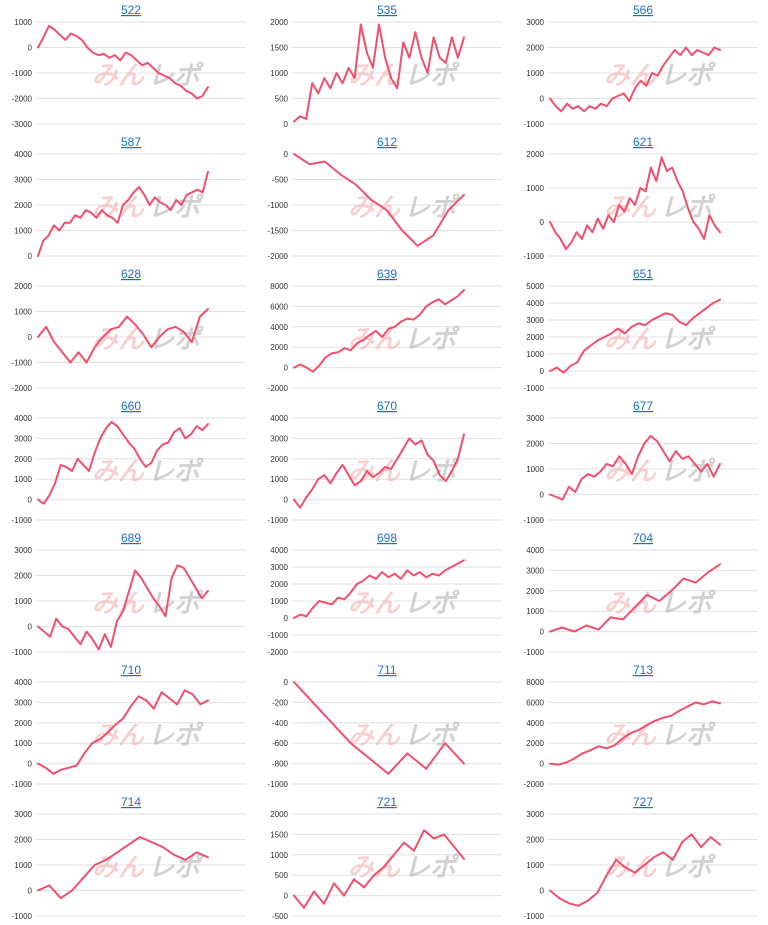  I want to click on chart-svg: 3000 2000 1000 0 -1000 689 みん レポ, so click(129, 594).